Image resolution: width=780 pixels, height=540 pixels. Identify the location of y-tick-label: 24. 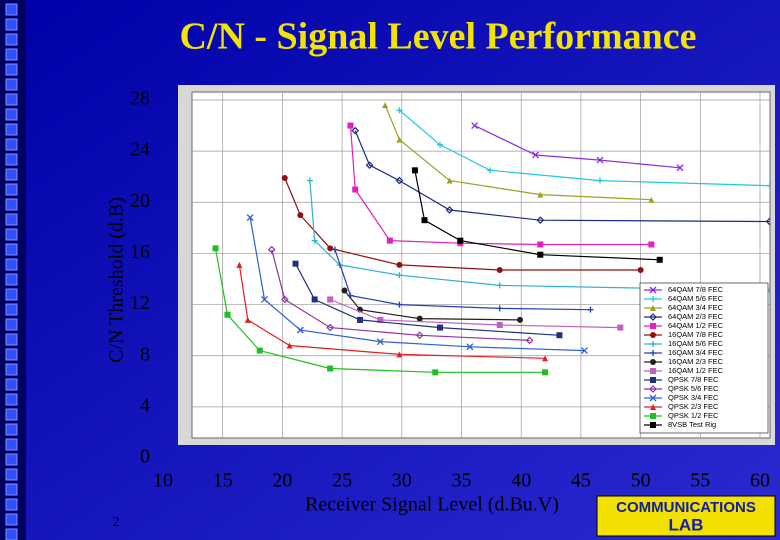
(140, 150).